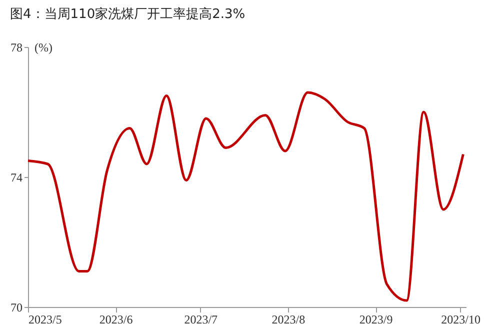  Describe the element at coordinates (43, 47) in the screenshot. I see `y-axis-title: (%)` at that location.